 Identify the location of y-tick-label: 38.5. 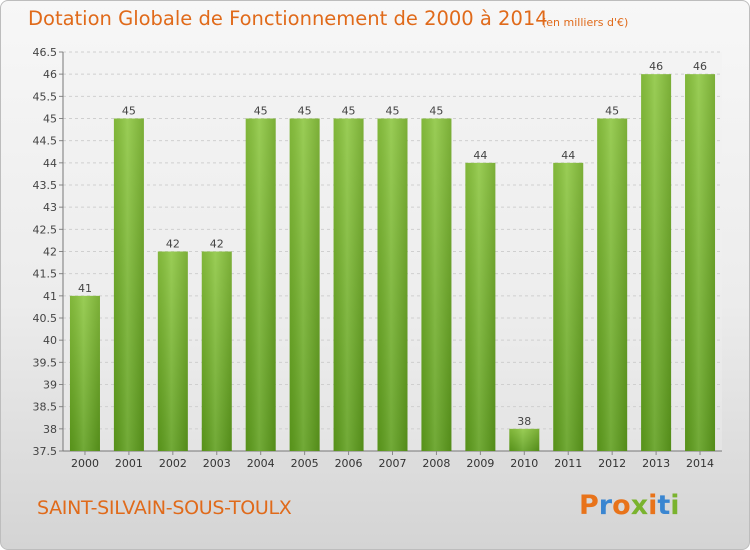
(45, 407).